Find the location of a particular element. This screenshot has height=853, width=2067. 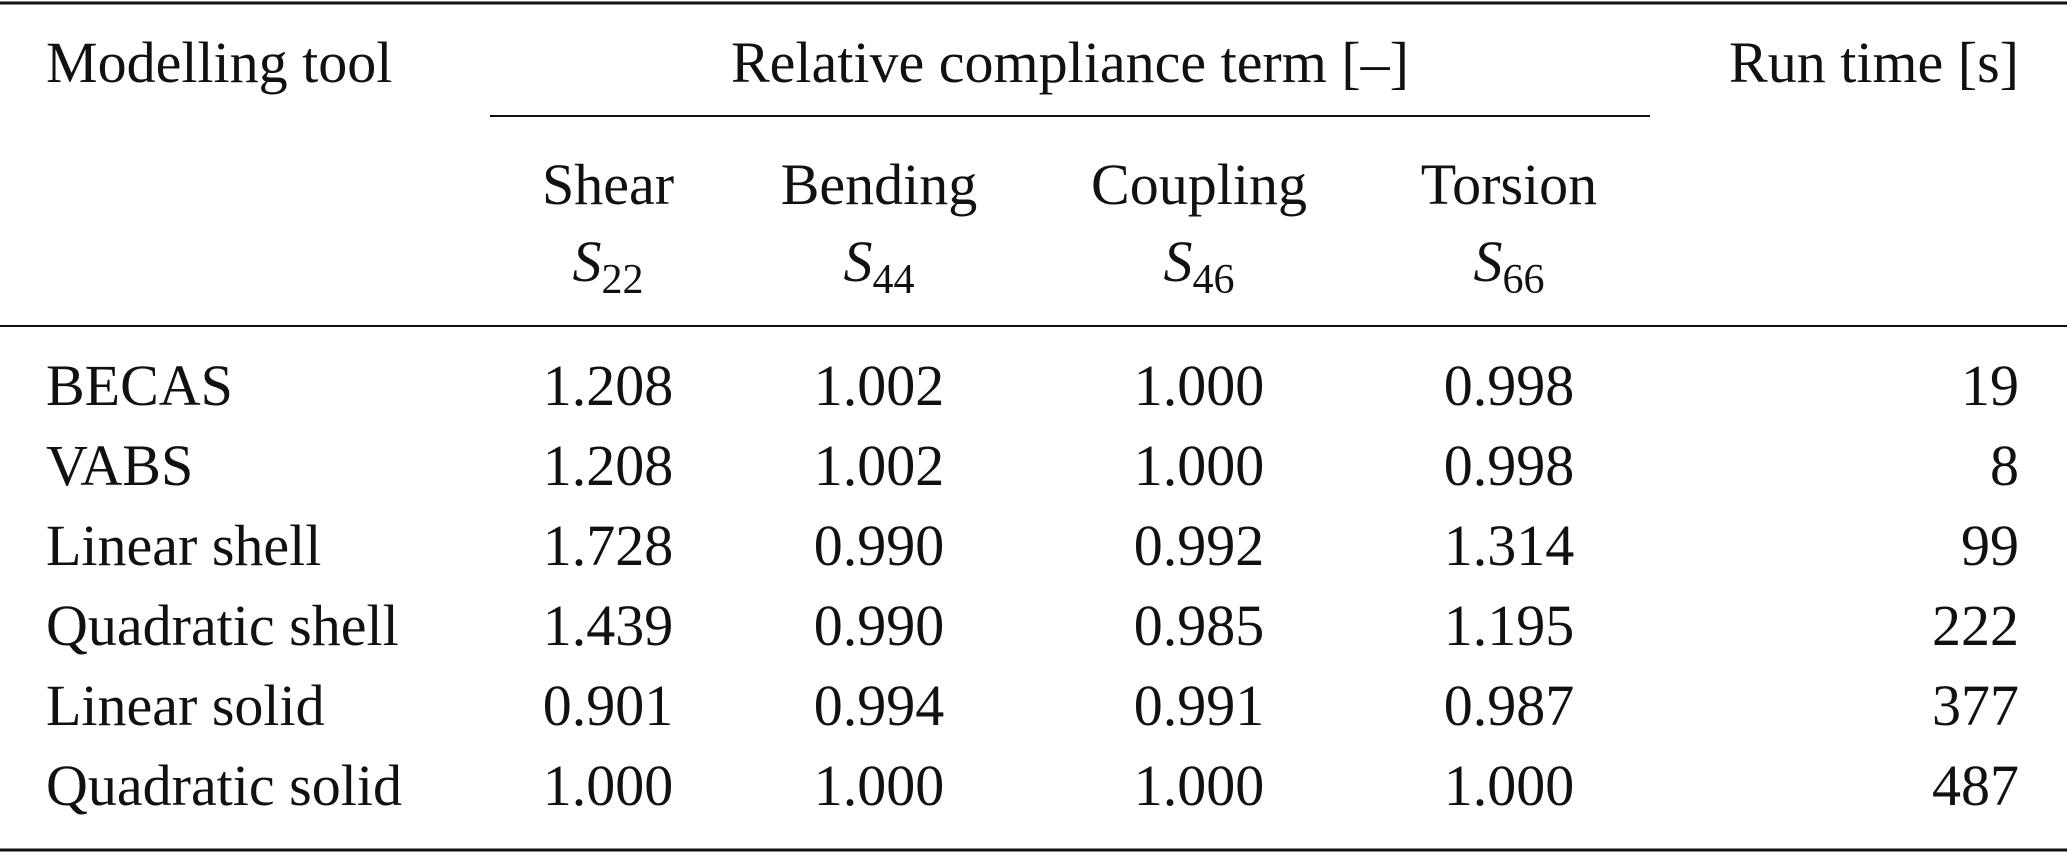

run-time: 222 is located at coordinates (1975, 625).